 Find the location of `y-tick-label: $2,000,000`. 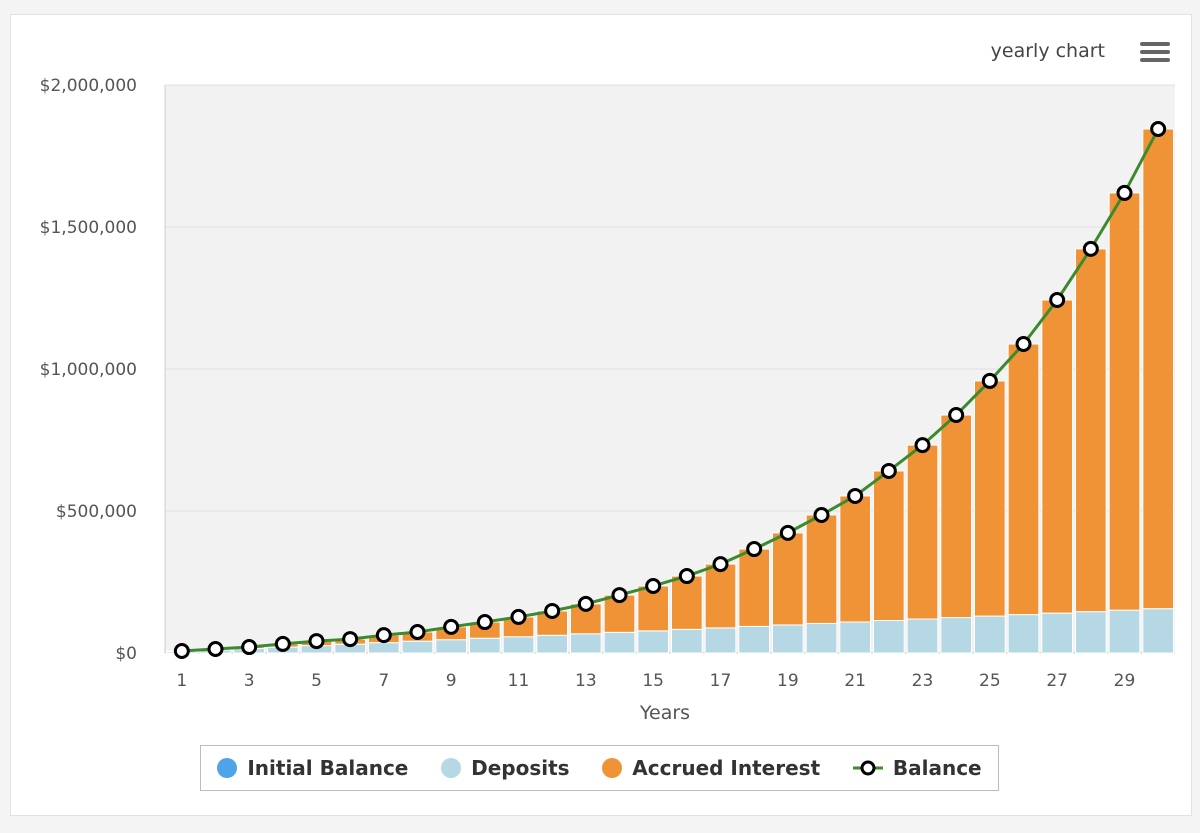

y-tick-label: $2,000,000 is located at coordinates (88, 86).